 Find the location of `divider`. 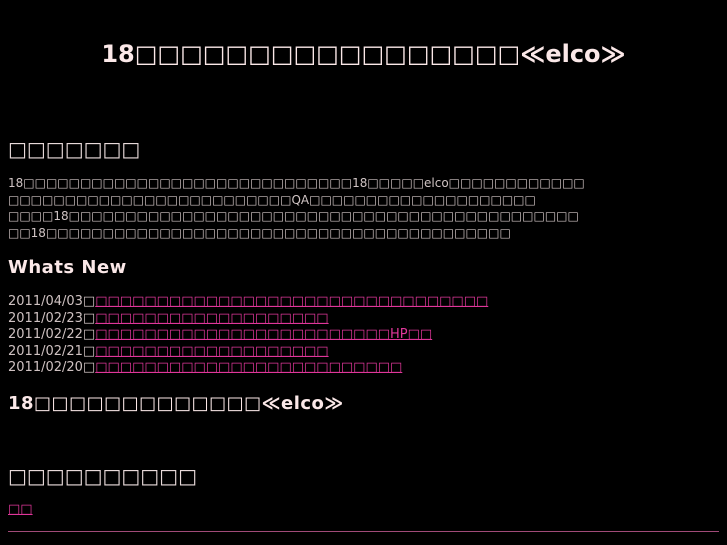

divider is located at coordinates (363, 531).